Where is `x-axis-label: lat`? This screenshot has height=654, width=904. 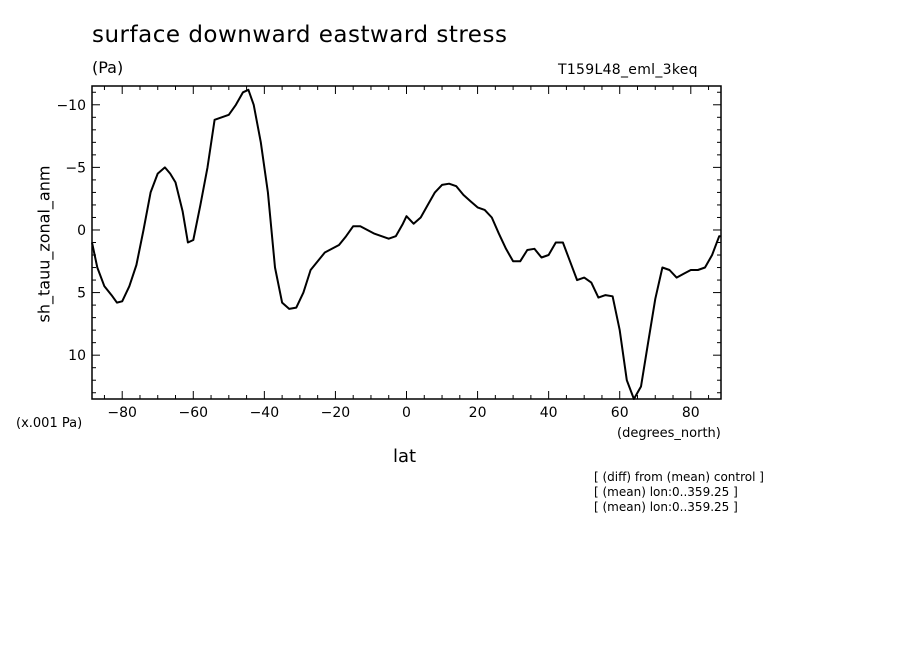 x-axis-label: lat is located at coordinates (405, 456).